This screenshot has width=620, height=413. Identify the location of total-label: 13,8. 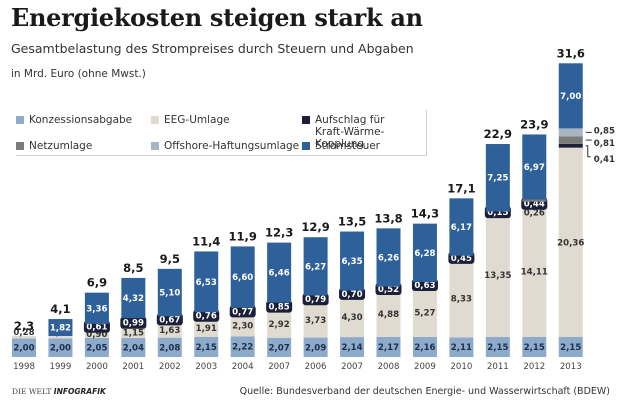
(388, 218).